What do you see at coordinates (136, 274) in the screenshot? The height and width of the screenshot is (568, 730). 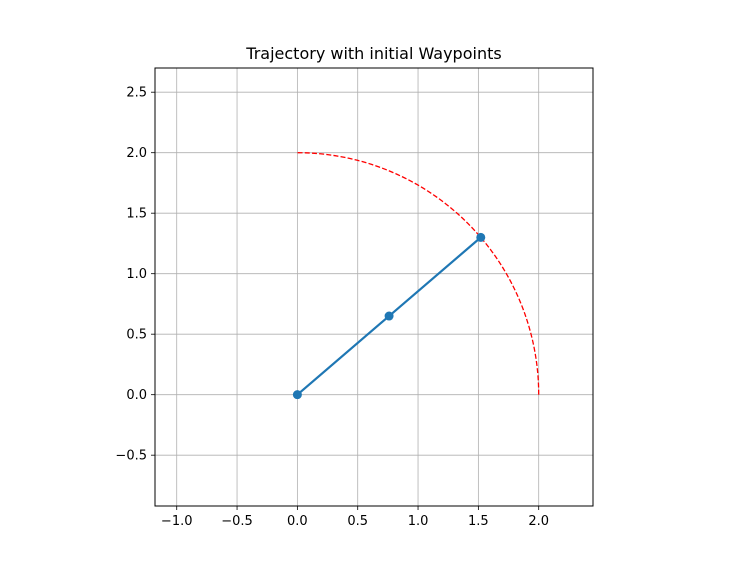 I see `y-tick-label: 1.0` at bounding box center [136, 274].